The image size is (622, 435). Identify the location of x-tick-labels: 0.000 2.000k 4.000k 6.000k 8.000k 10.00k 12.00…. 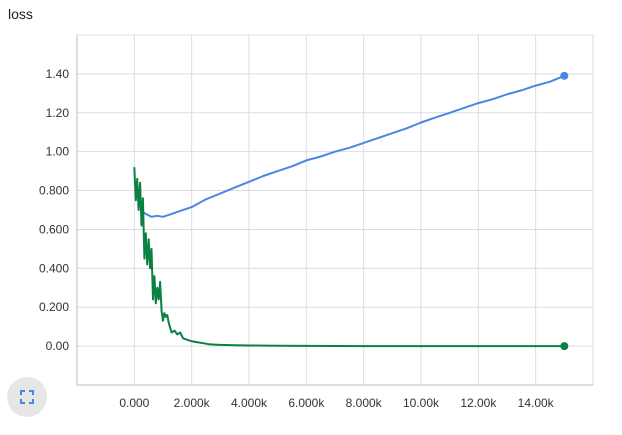
(336, 403).